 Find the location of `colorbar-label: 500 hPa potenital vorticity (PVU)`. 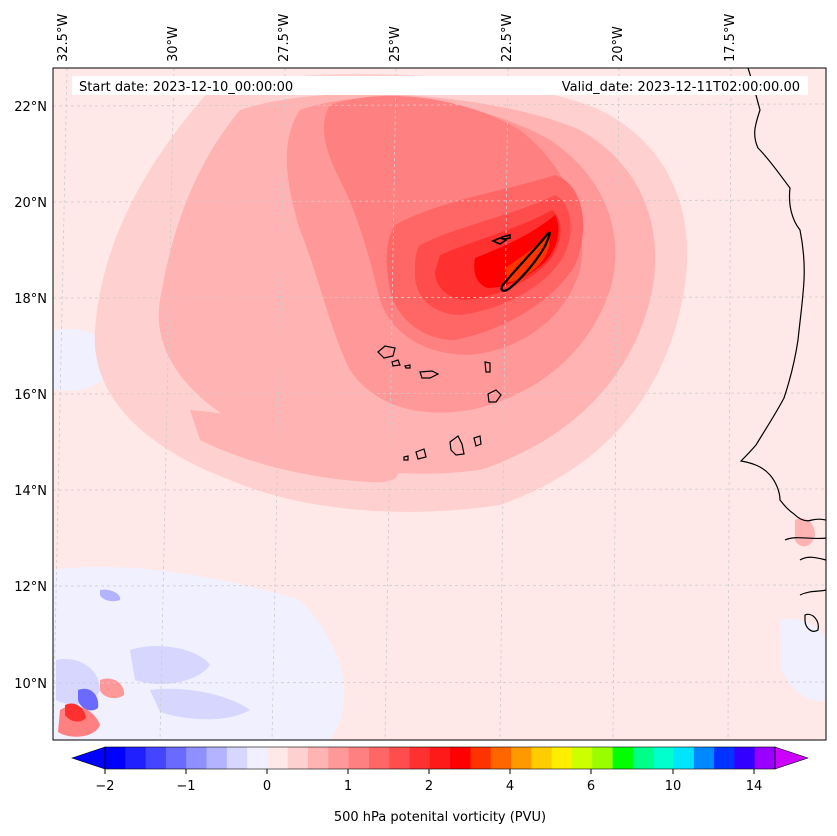

colorbar-label: 500 hPa potenital vorticity (PVU) is located at coordinates (440, 817).